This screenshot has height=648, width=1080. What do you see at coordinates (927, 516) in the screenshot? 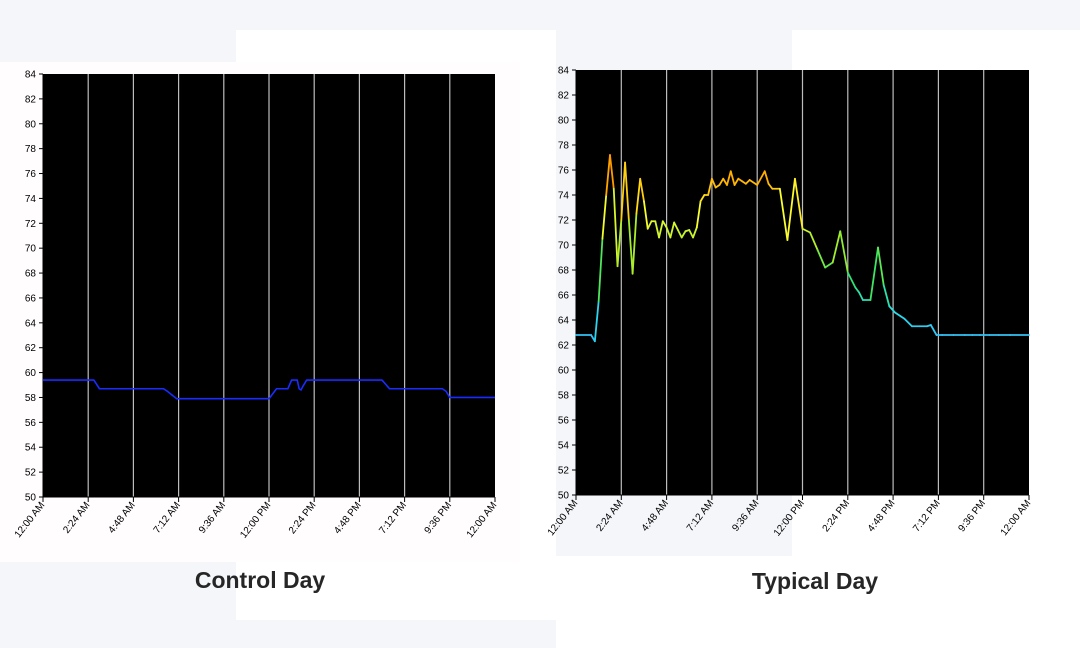
I see `x-tick-label: 7:12 PM` at bounding box center [927, 516].